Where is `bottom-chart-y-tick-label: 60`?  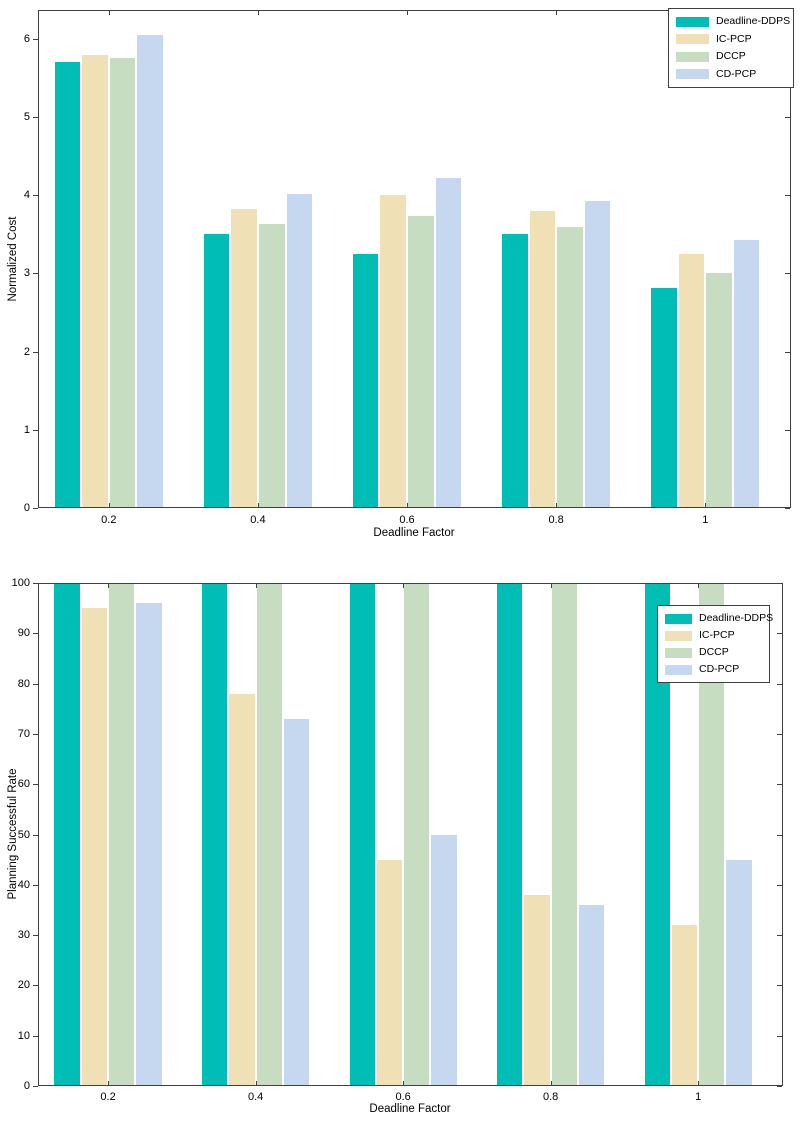 bottom-chart-y-tick-label: 60 is located at coordinates (23, 784).